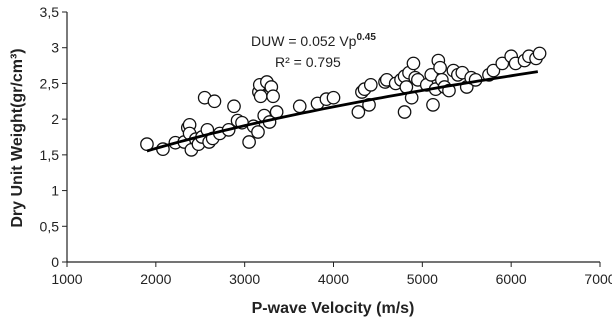 This screenshot has width=612, height=321. I want to click on y-tick-label: 1,5, so click(50, 155).